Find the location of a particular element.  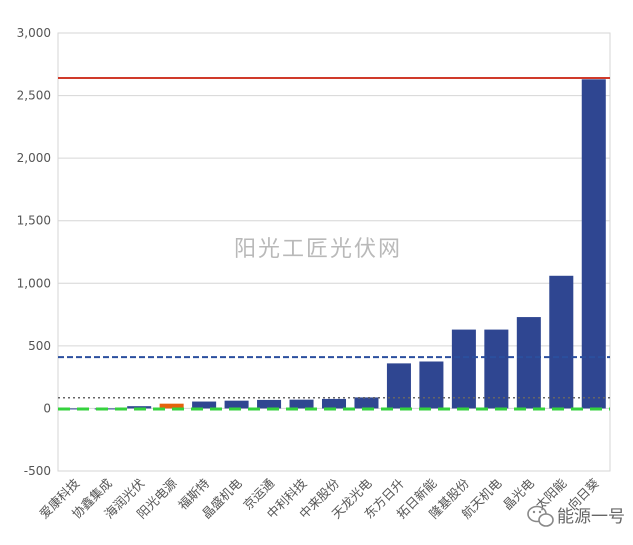

y-axis-ticks: -500 0 500 1,000 1,500 2,000 2,500 3,000 is located at coordinates (34, 252).